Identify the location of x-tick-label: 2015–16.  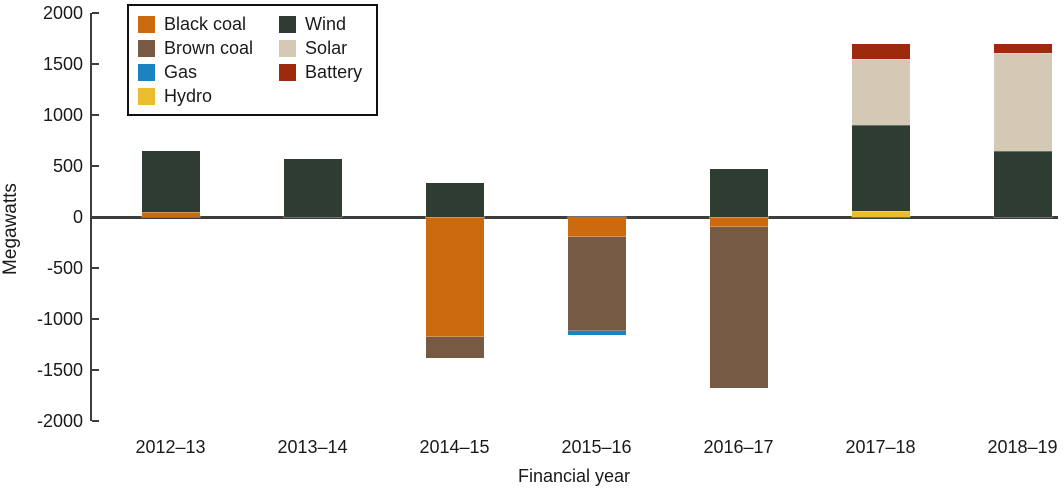
(596, 447).